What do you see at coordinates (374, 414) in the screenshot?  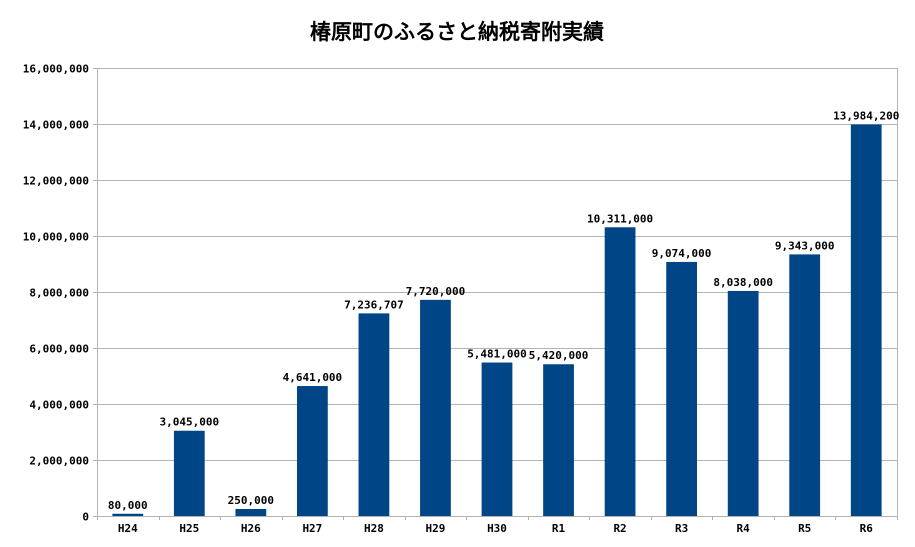 I see `bar-H28` at bounding box center [374, 414].